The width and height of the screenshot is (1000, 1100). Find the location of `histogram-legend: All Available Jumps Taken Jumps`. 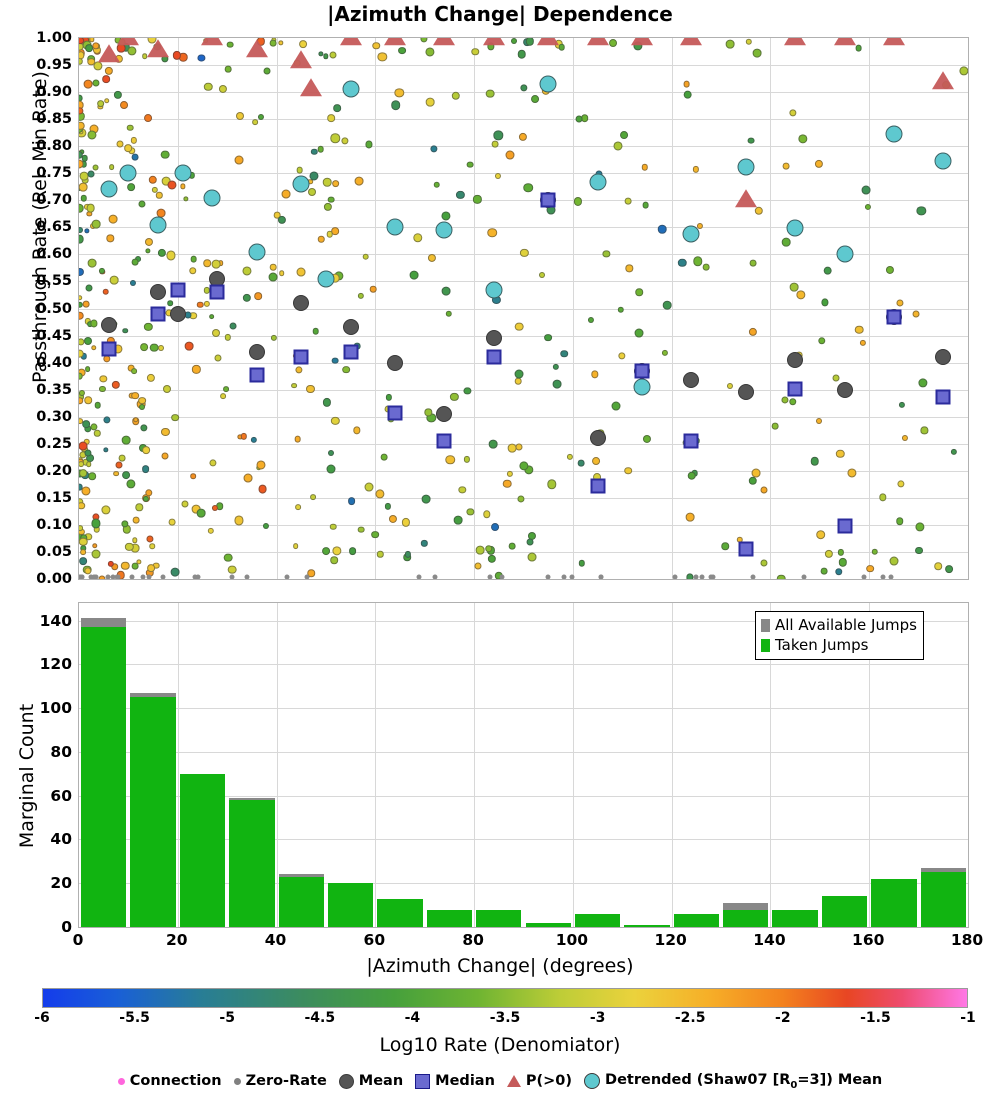

histogram-legend: All Available Jumps Taken Jumps is located at coordinates (839, 635).